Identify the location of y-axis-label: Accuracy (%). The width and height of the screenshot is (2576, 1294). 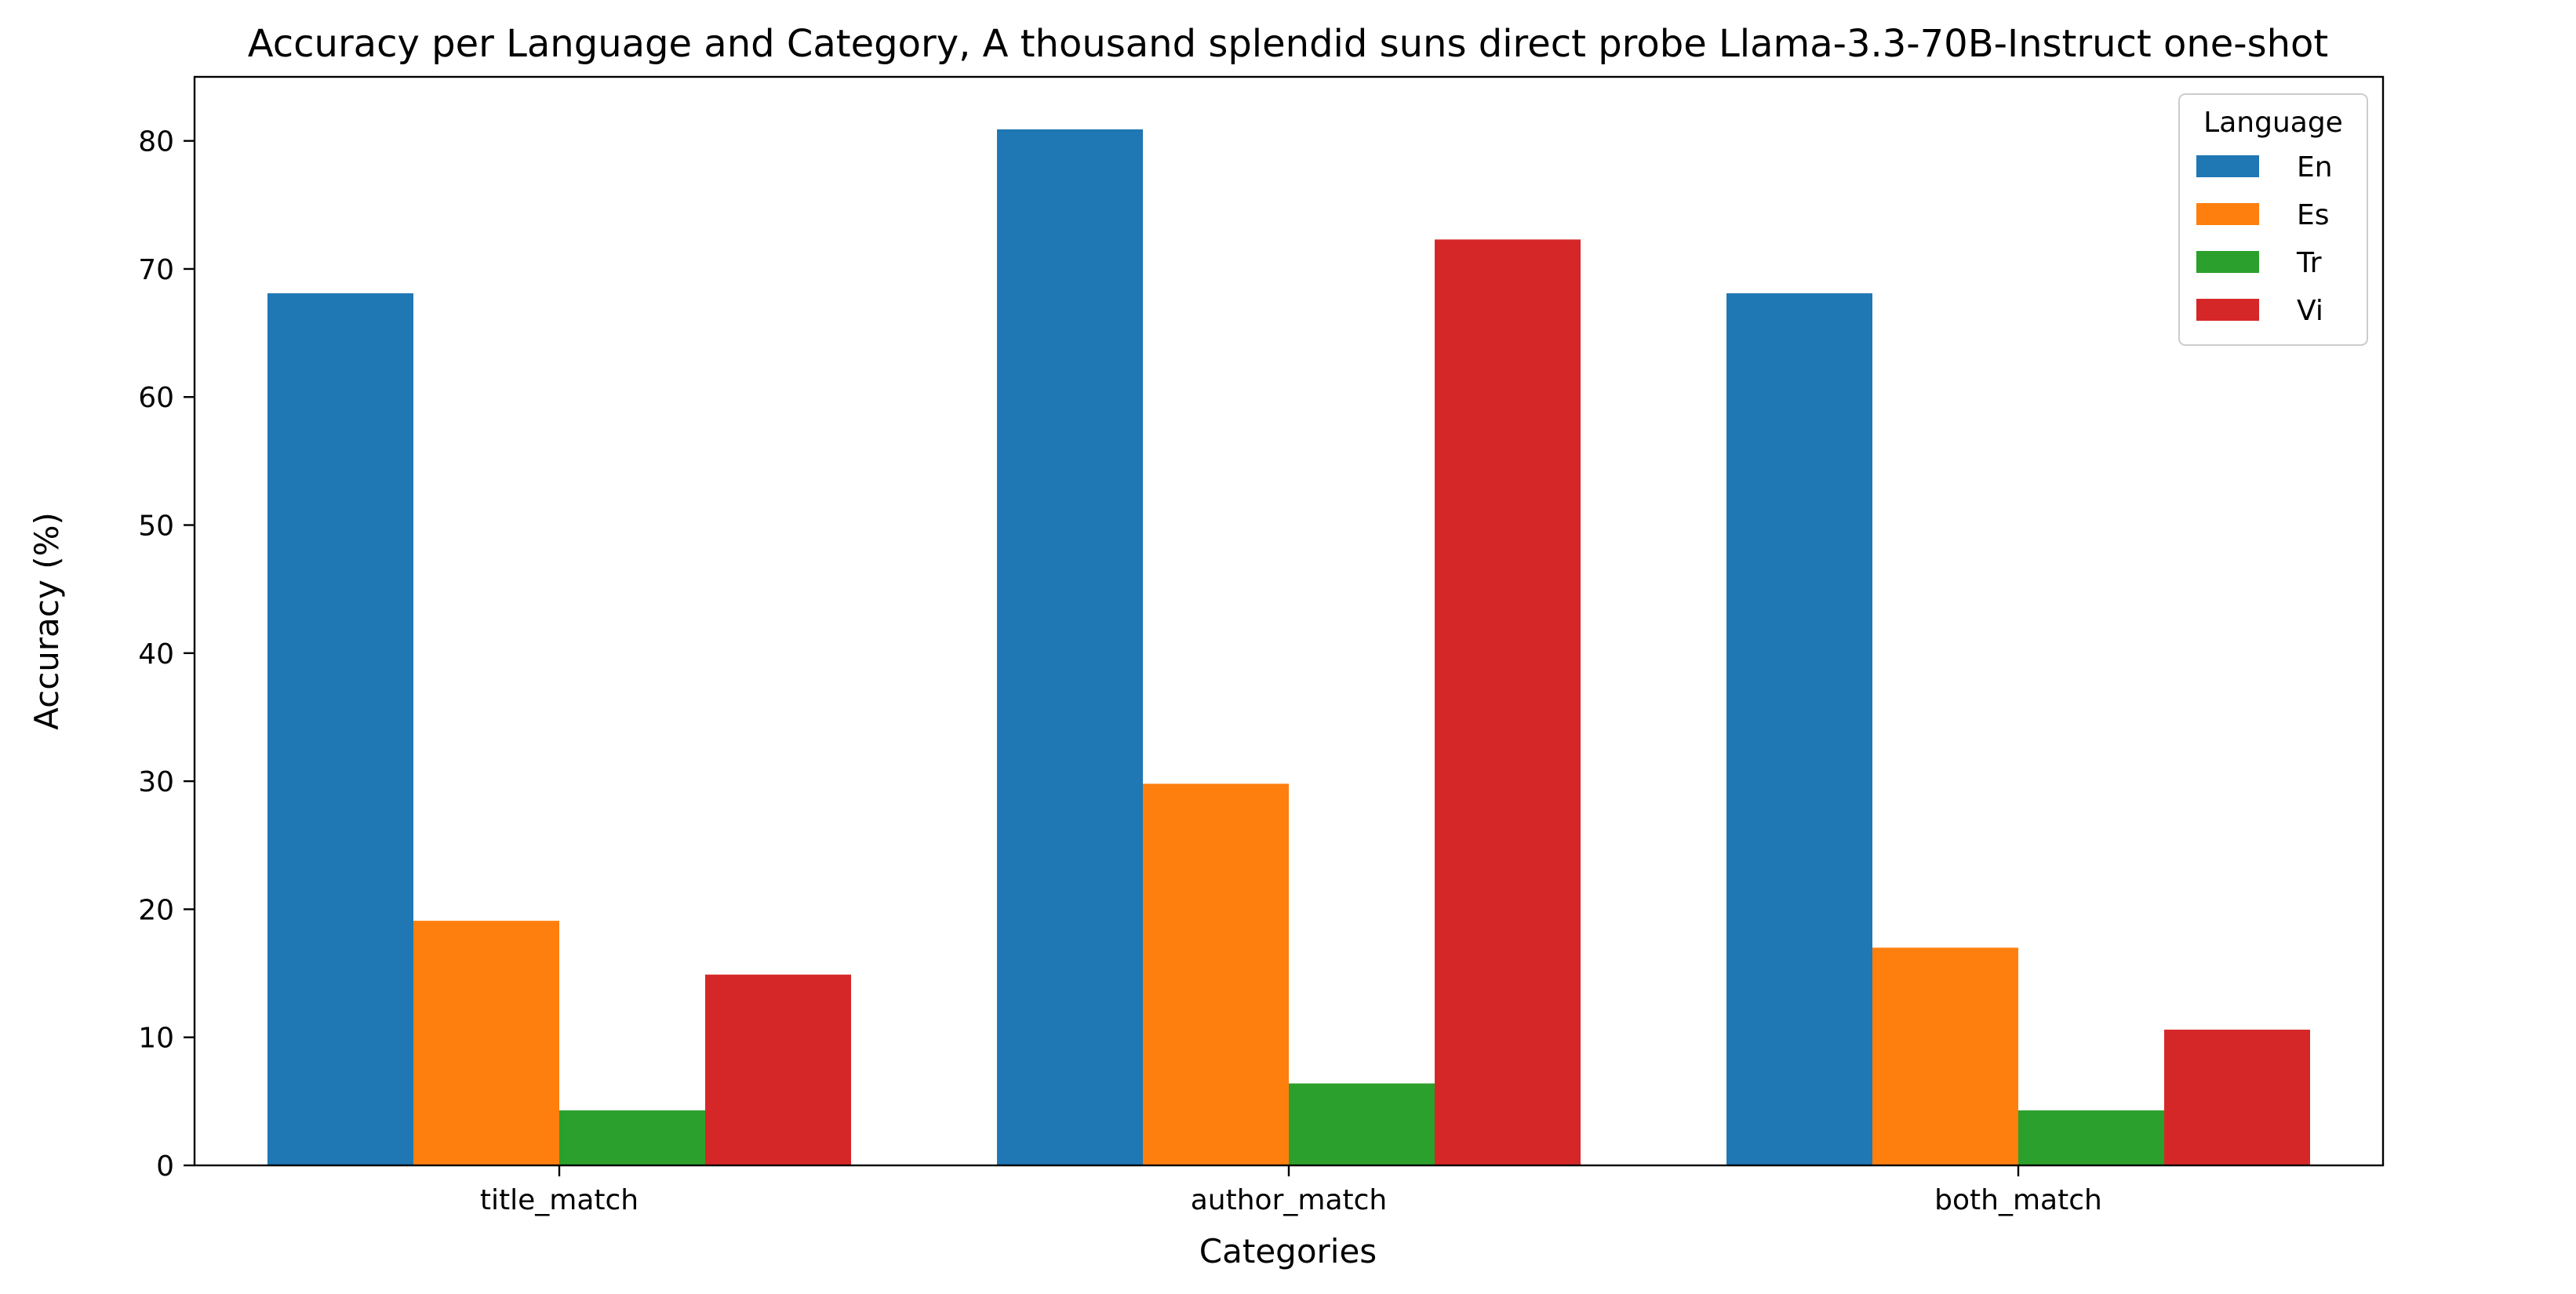
(46, 621).